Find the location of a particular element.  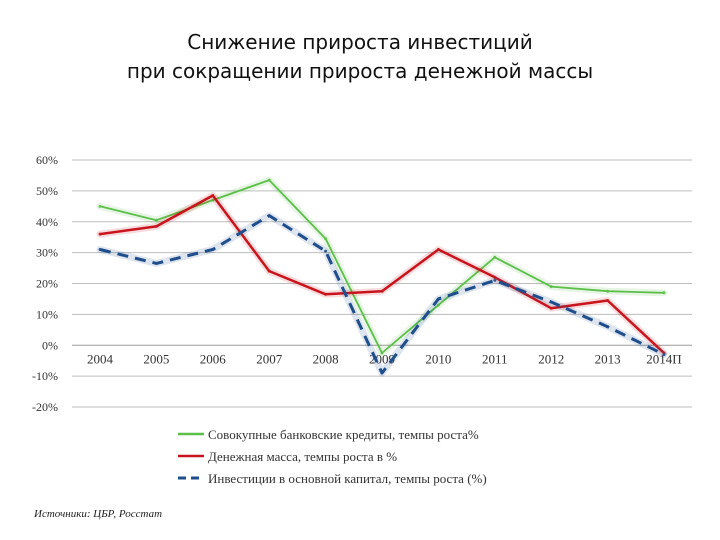

x-tick-label: 2014П is located at coordinates (663, 358).